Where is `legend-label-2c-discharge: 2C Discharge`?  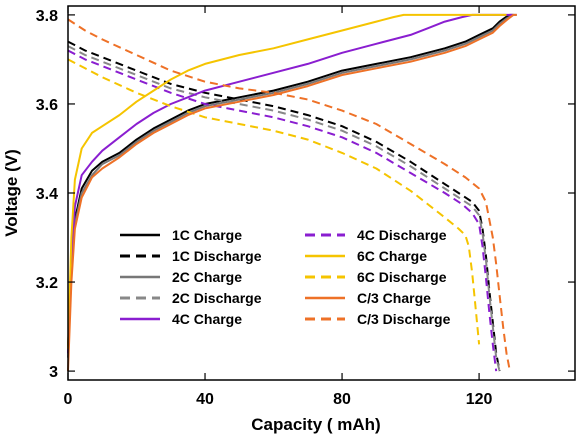 legend-label-2c-discharge: 2C Discharge is located at coordinates (217, 298).